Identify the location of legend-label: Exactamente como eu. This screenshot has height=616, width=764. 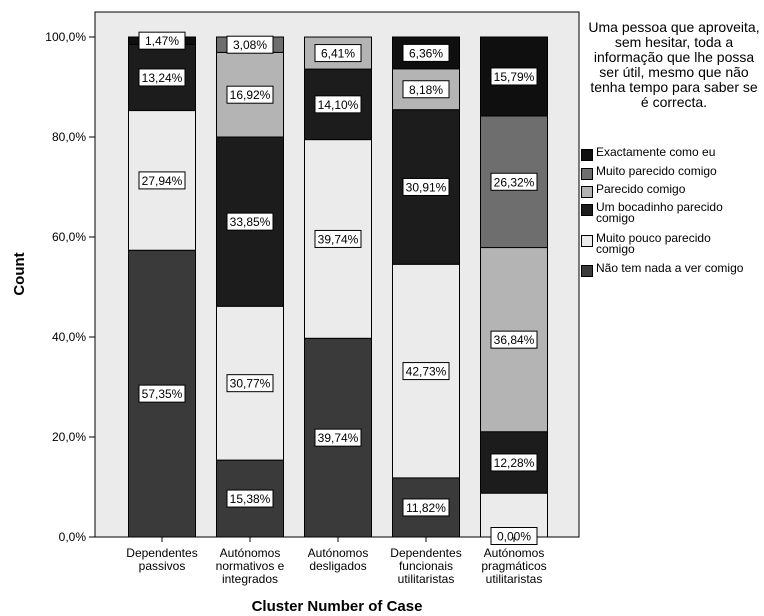
(656, 152).